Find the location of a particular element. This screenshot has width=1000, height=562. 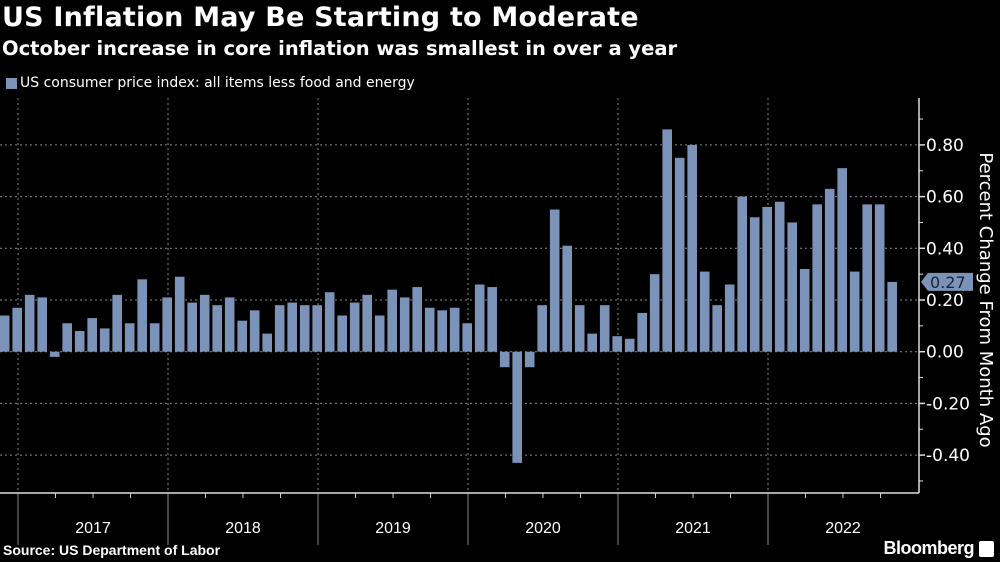

last-value-callout is located at coordinates (947, 281).